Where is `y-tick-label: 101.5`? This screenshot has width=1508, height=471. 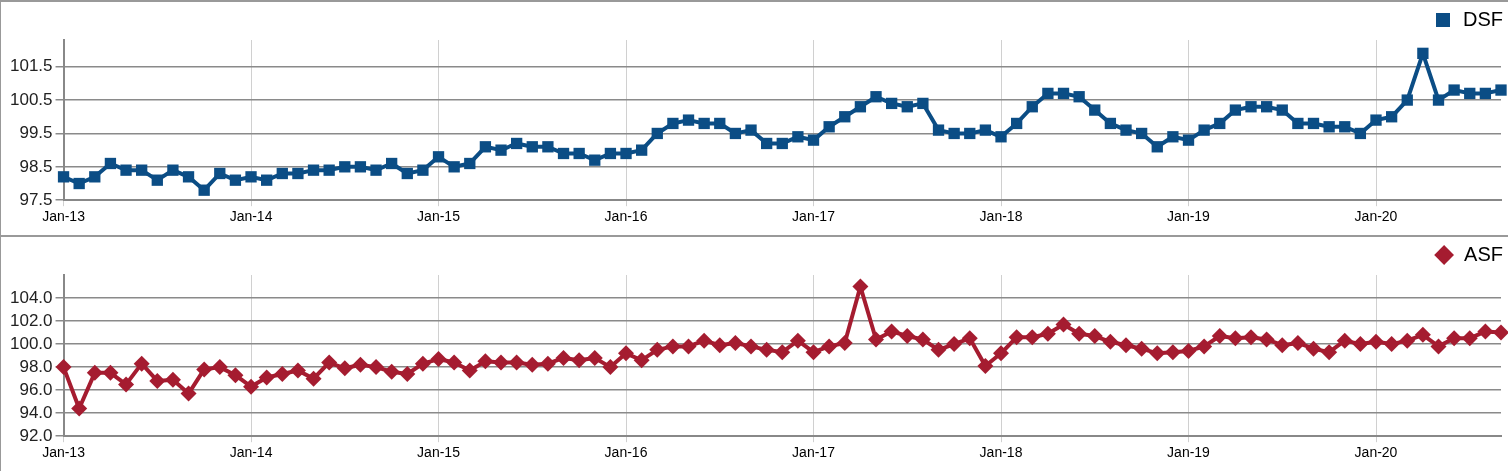
y-tick-label: 101.5 is located at coordinates (31, 66).